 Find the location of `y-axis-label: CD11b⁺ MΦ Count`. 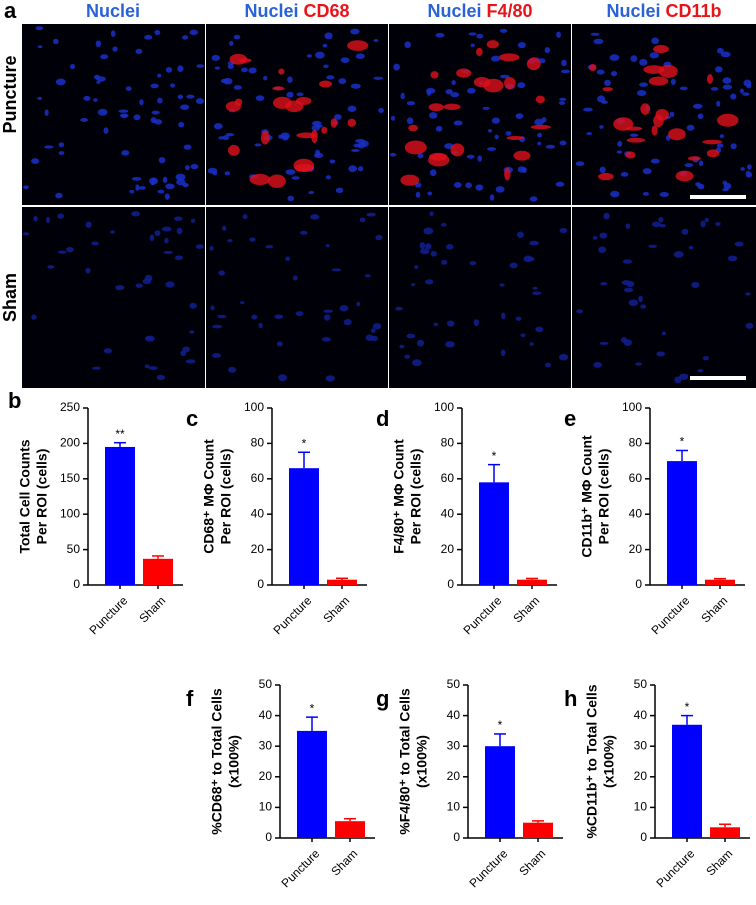

y-axis-label: CD11b⁺ MΦ Count is located at coordinates (587, 496).